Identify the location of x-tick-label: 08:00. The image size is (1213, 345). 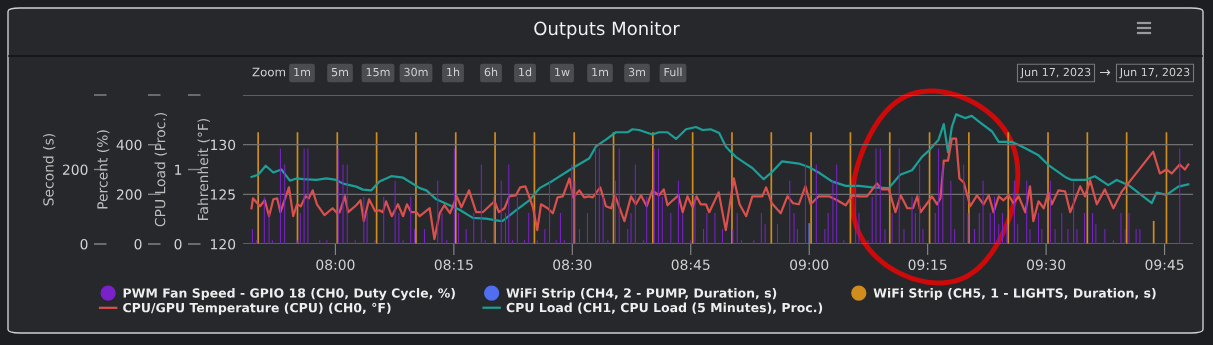
(335, 265).